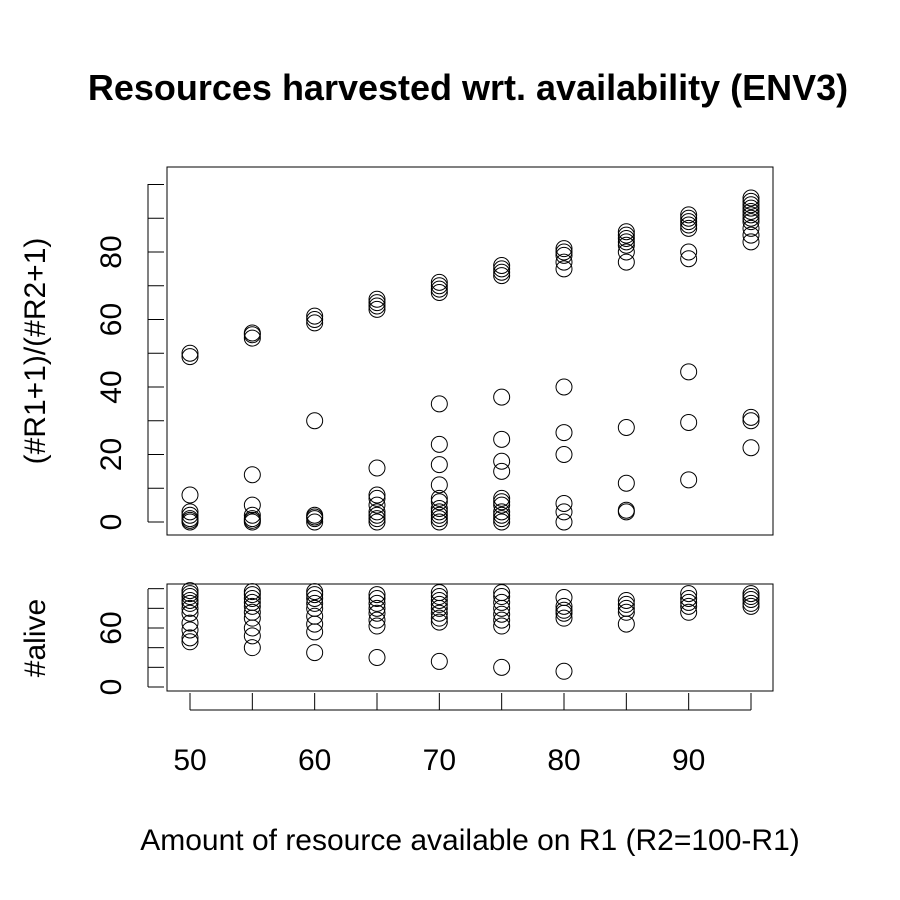 The height and width of the screenshot is (900, 900). Describe the element at coordinates (111, 687) in the screenshot. I see `alive-y-tick-label: 0` at that location.